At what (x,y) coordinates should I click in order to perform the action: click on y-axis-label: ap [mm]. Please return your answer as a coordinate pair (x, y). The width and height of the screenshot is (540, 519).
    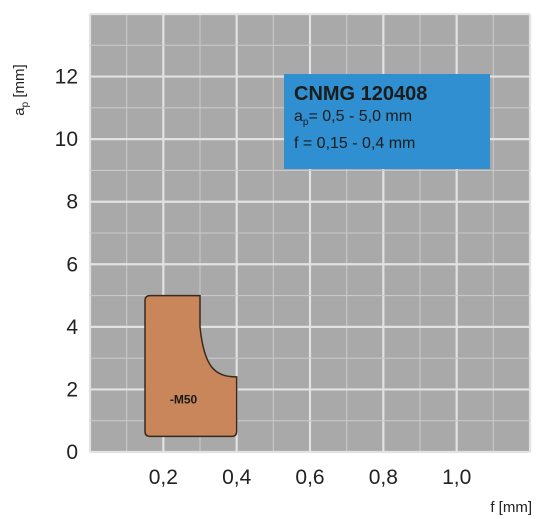
    Looking at the image, I should click on (21, 89).